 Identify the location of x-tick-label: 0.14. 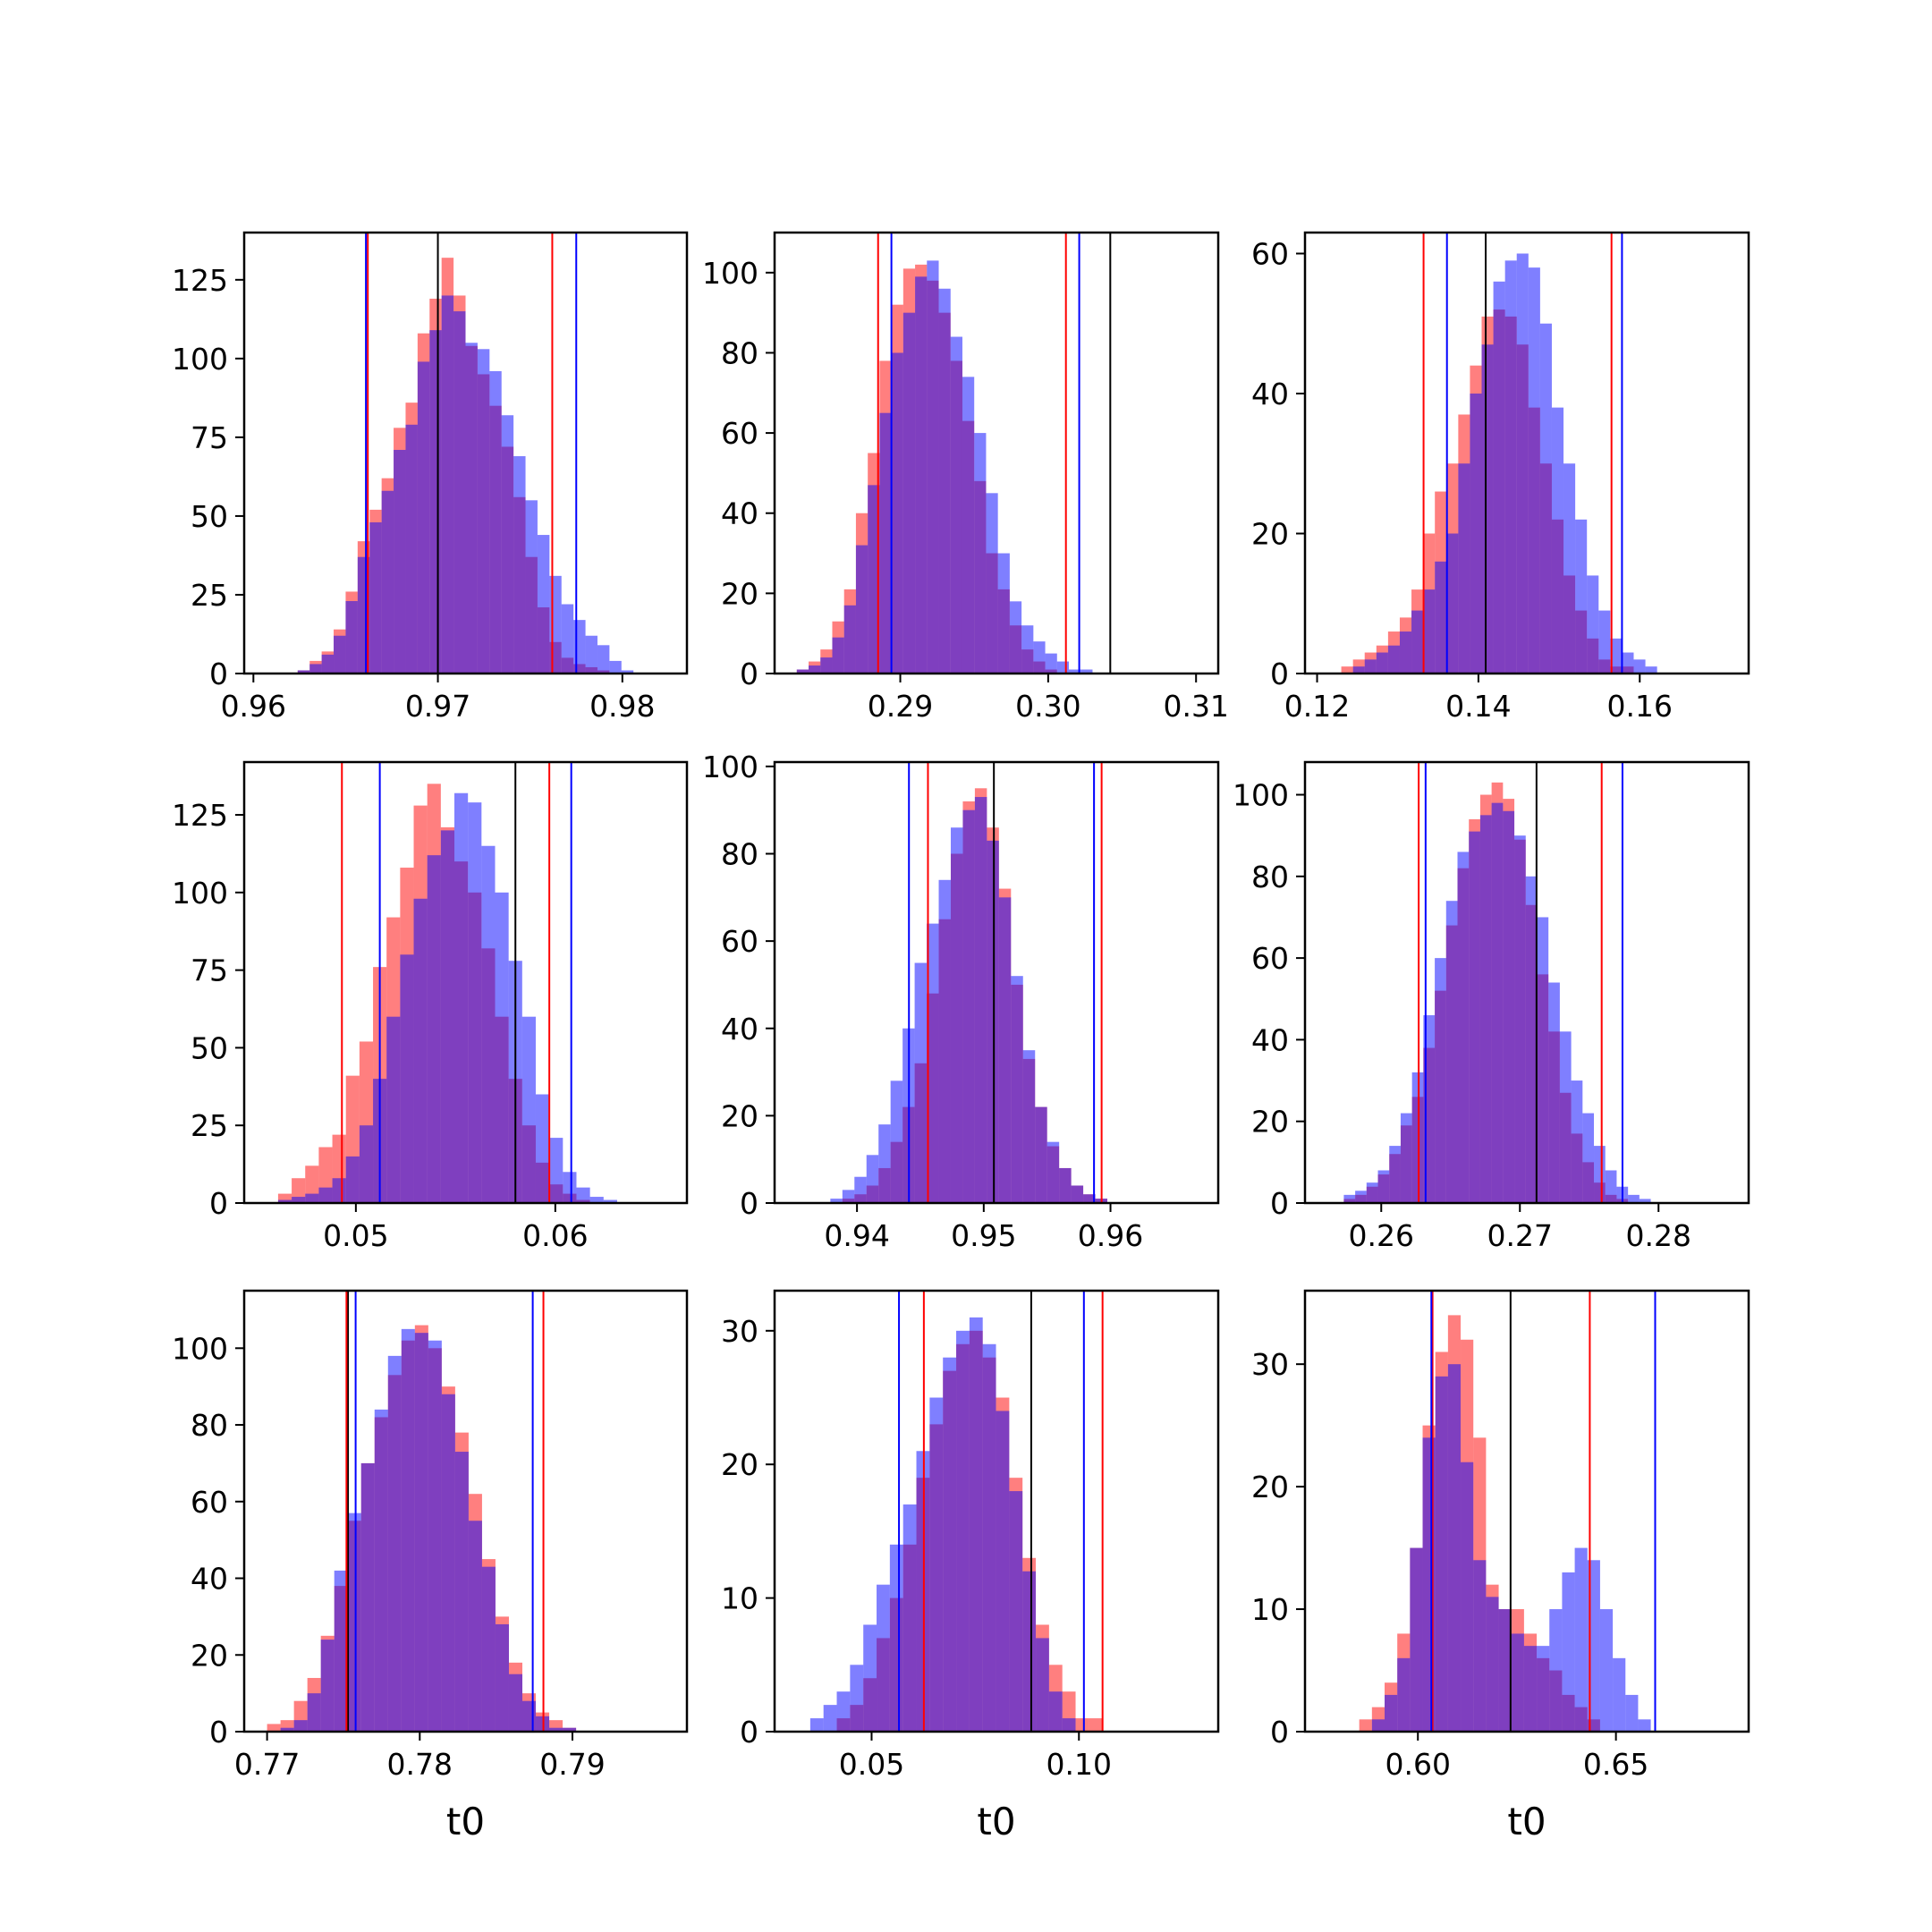
(1478, 706).